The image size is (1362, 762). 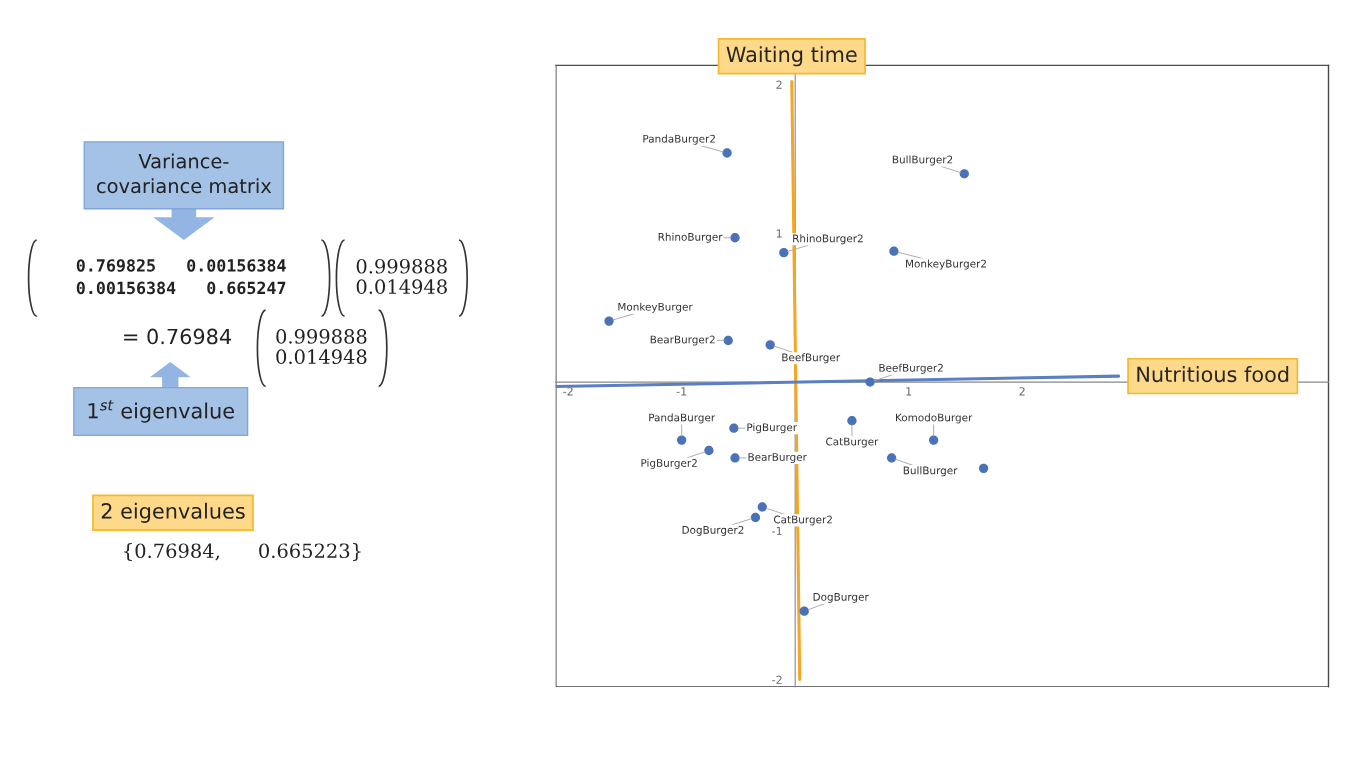 I want to click on x-tick-label: 1, so click(x=909, y=391).